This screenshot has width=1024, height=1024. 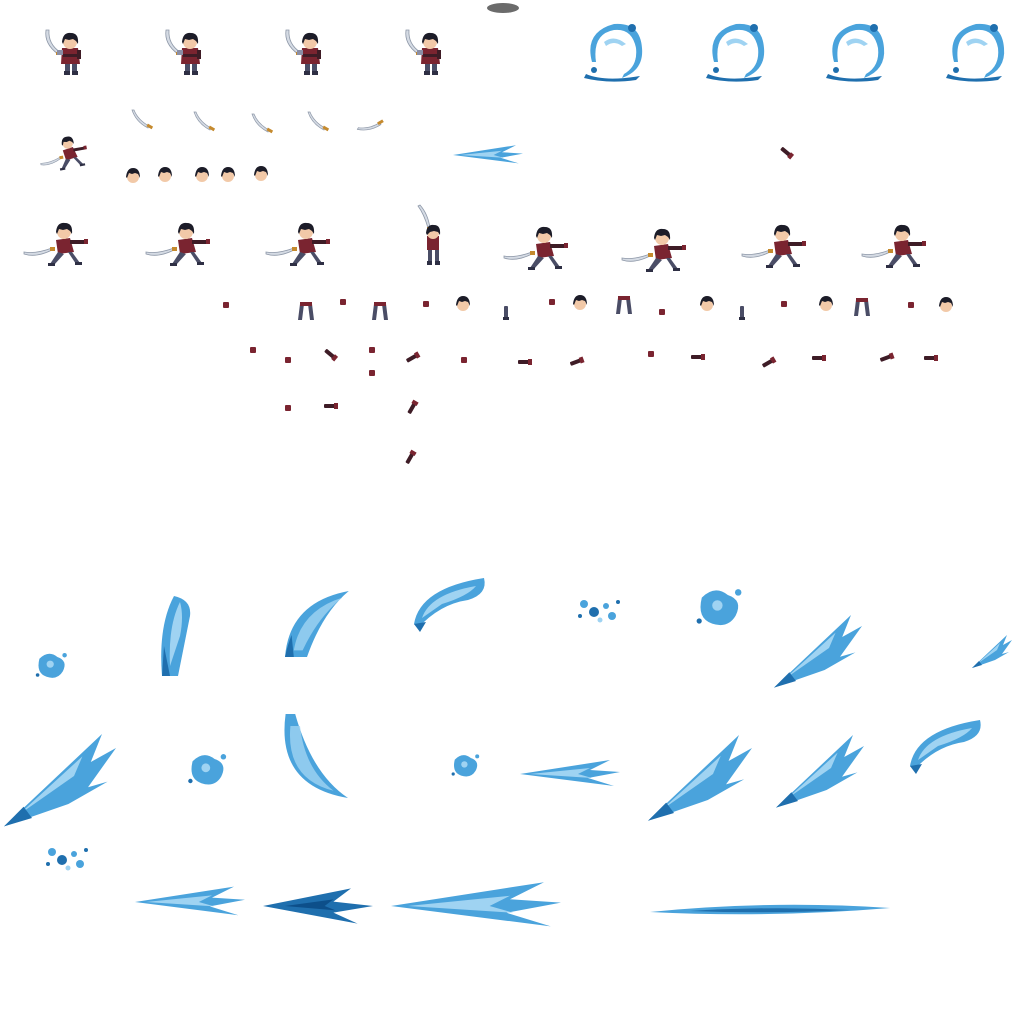 I want to click on hero-idle-frames, so click(x=243, y=52).